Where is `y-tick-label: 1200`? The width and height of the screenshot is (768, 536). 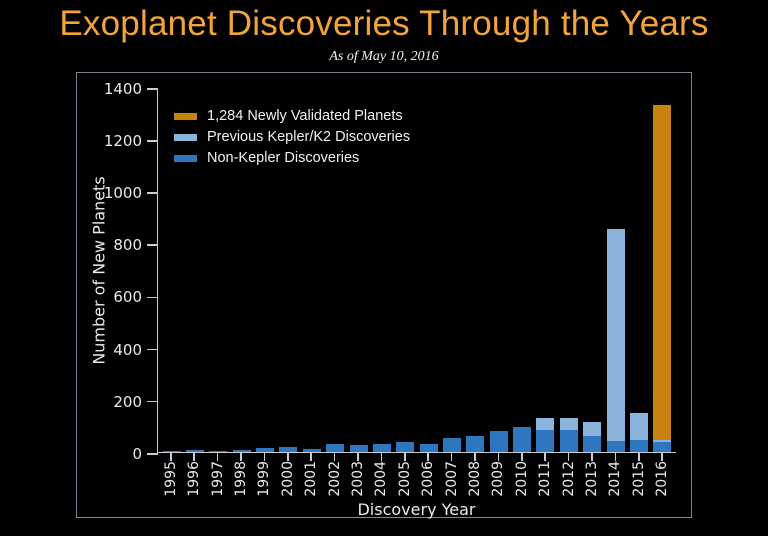
y-tick-label: 1200 is located at coordinates (122, 140).